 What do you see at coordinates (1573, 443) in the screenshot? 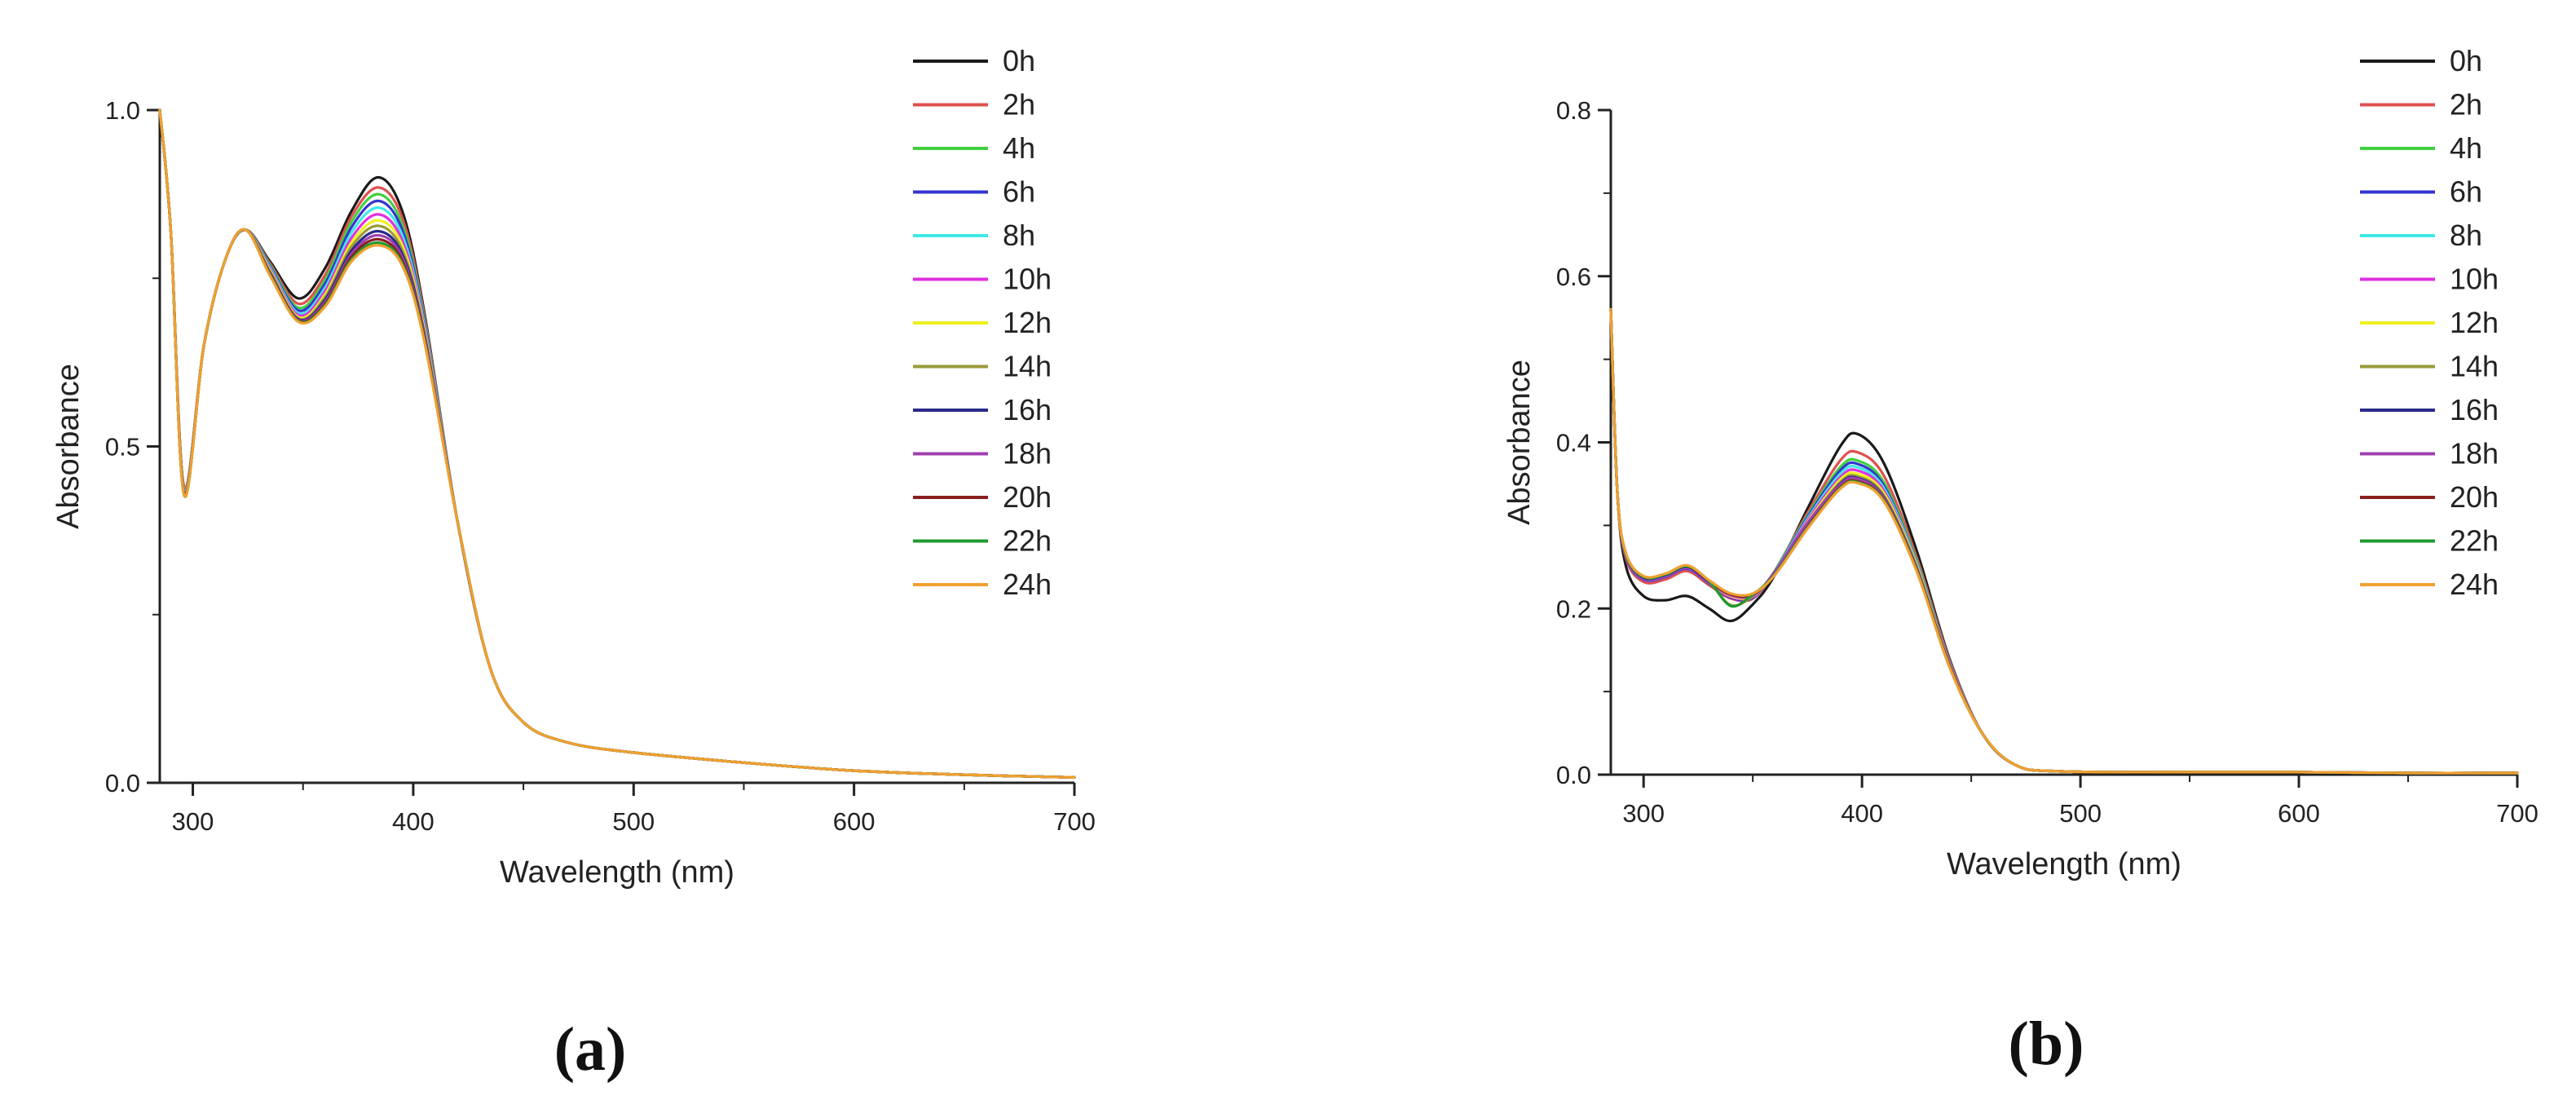
I see `y-tick-label: 0.4` at bounding box center [1573, 443].